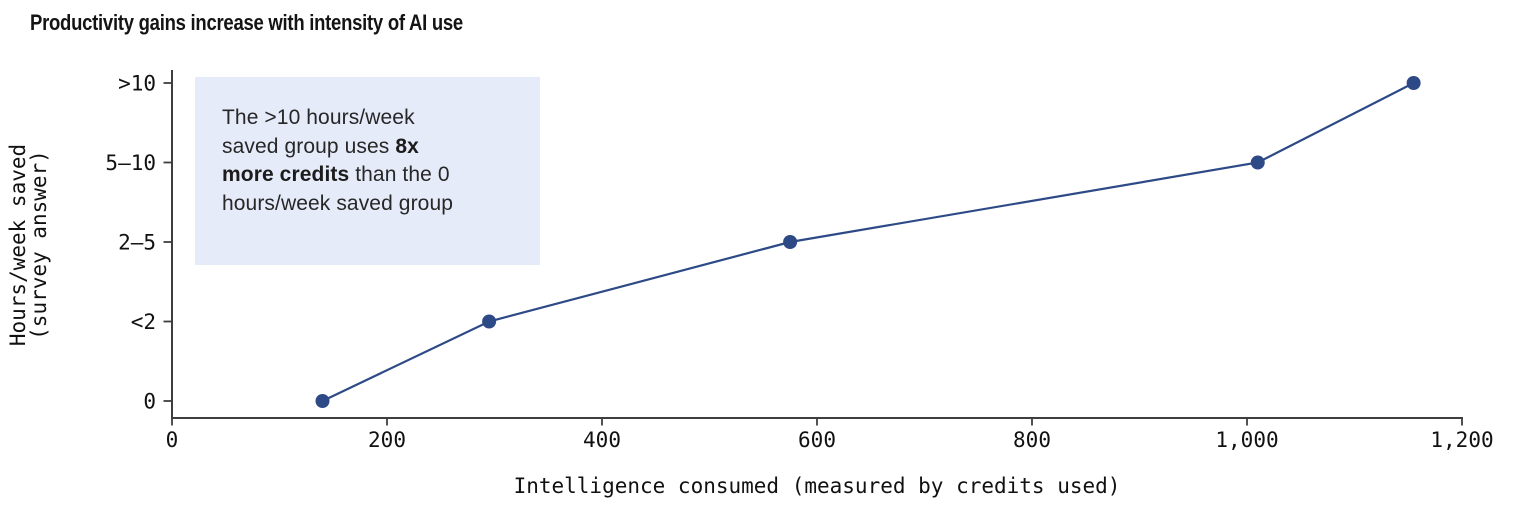  Describe the element at coordinates (387, 440) in the screenshot. I see `x-tick-label: 200` at that location.